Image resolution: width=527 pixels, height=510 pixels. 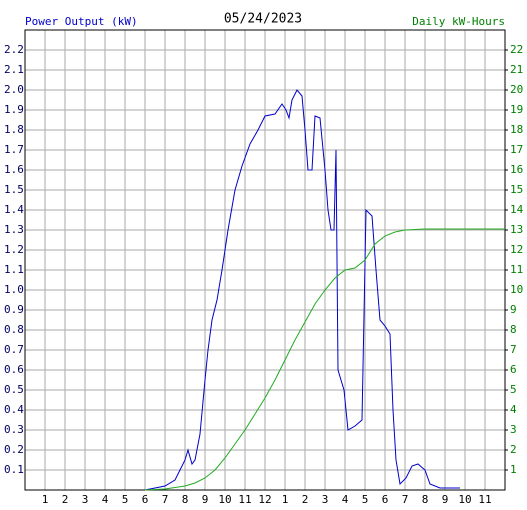 I want to click on y-tick-label: 0.7, so click(x=14, y=349).